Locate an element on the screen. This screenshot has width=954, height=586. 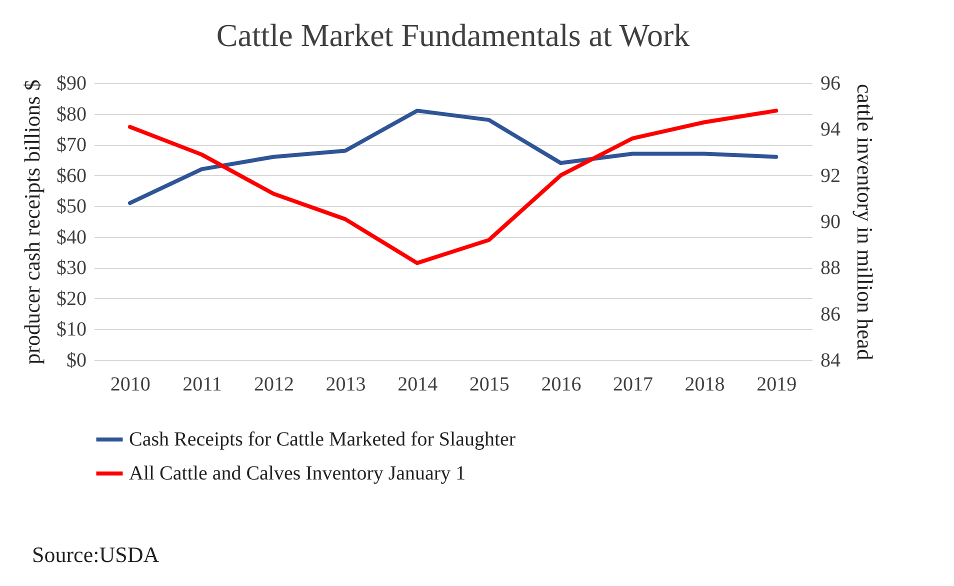
y-tick-label: $90 is located at coordinates (71, 83).